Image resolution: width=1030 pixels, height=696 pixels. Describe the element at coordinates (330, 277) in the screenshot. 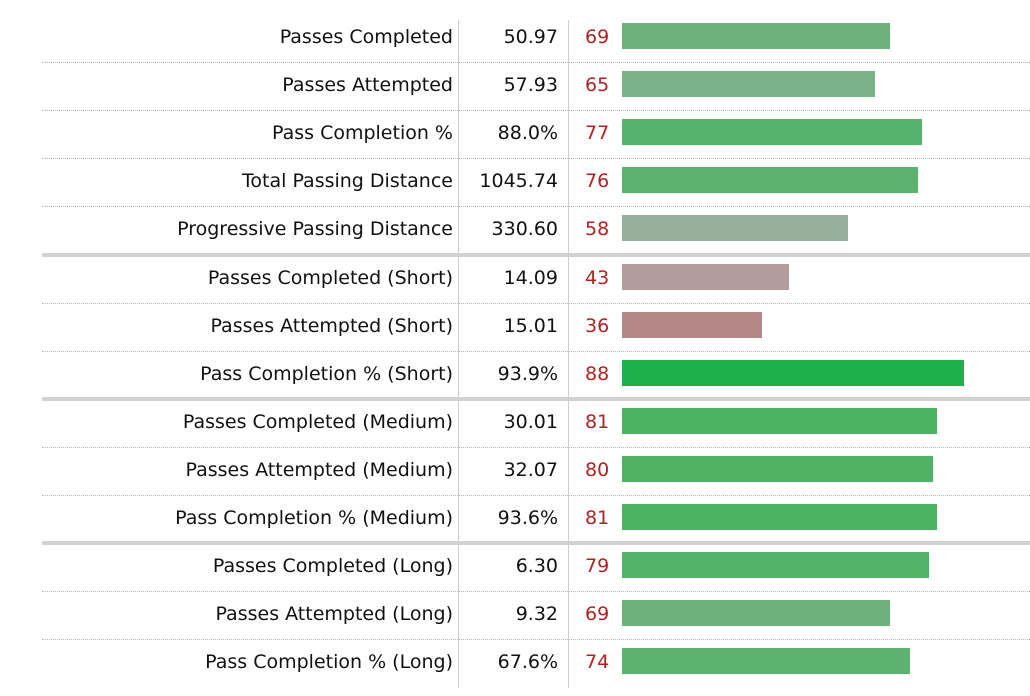

I see `stat-label: Passes Completed (Short)` at that location.